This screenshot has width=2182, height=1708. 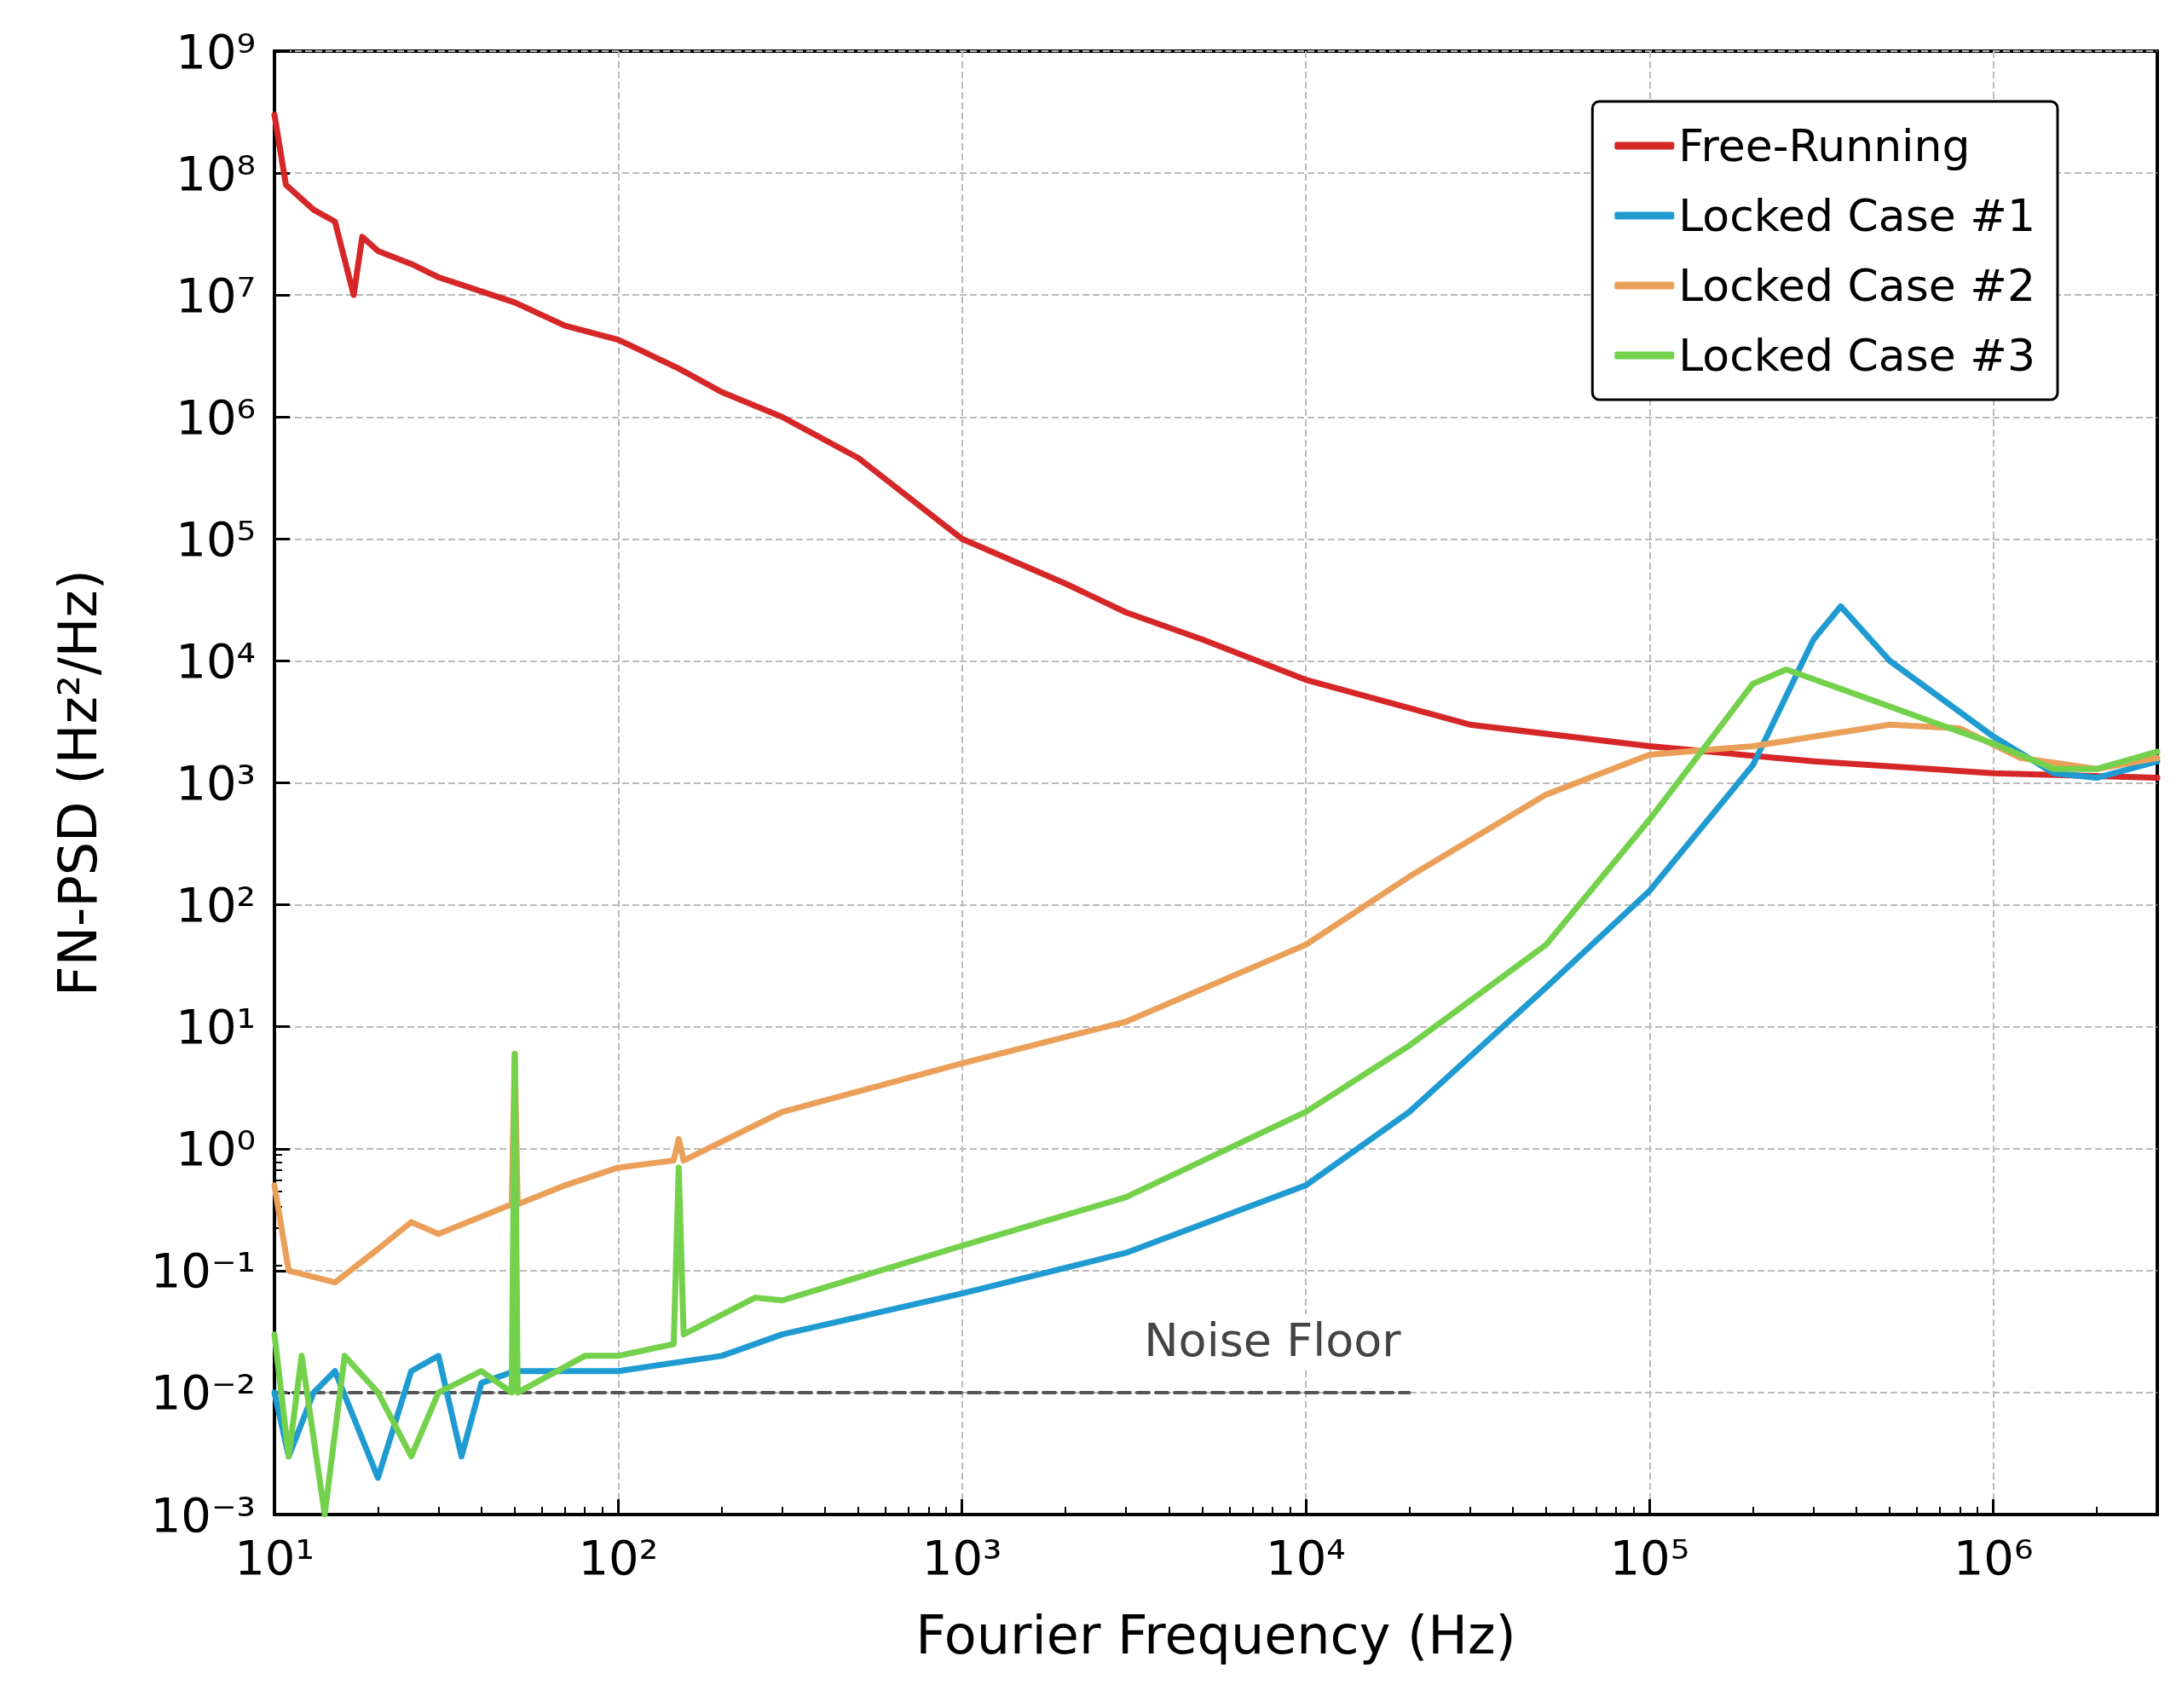 I want to click on annotation: Noise Floor, so click(x=1273, y=1340).